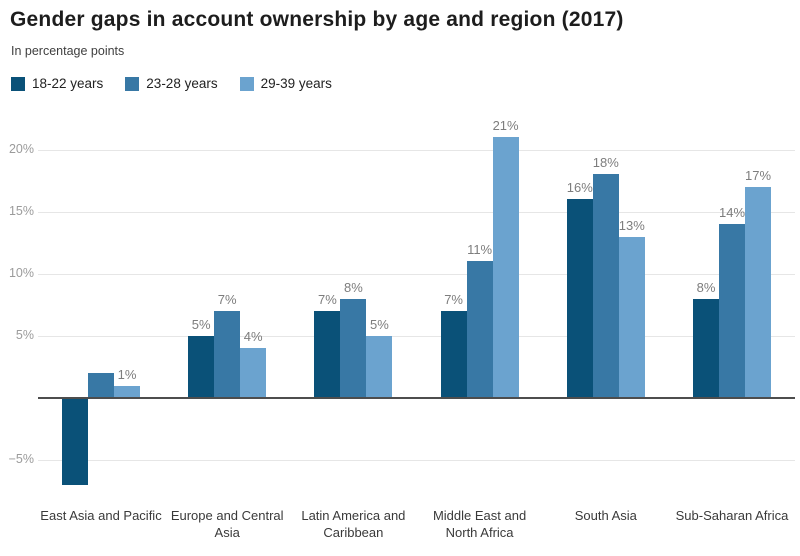 This screenshot has height=556, width=800. I want to click on legend-item: 29-39 years, so click(285, 83).